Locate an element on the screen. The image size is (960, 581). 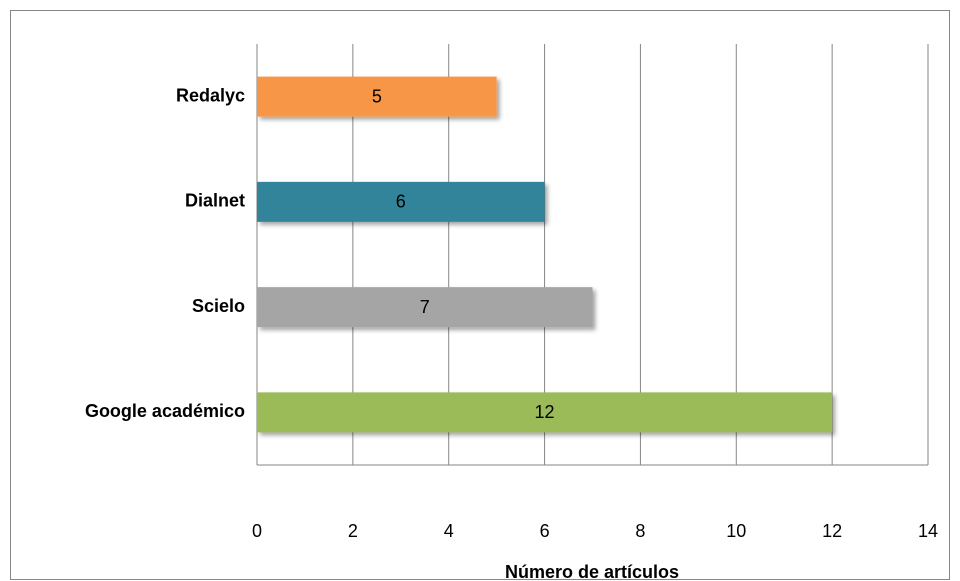
x-tick-label: 14 is located at coordinates (928, 531).